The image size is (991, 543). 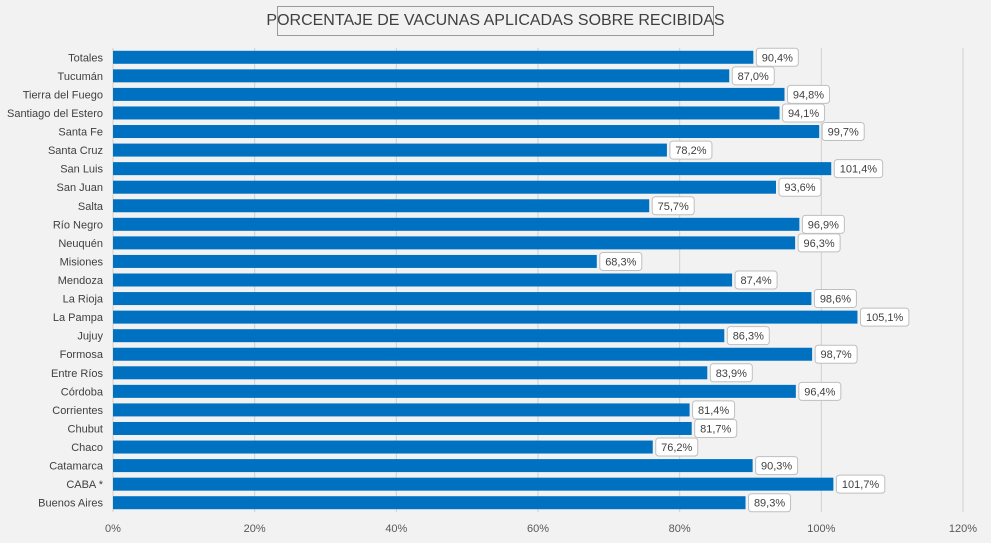 I want to click on data-label: 105,1%, so click(x=885, y=318).